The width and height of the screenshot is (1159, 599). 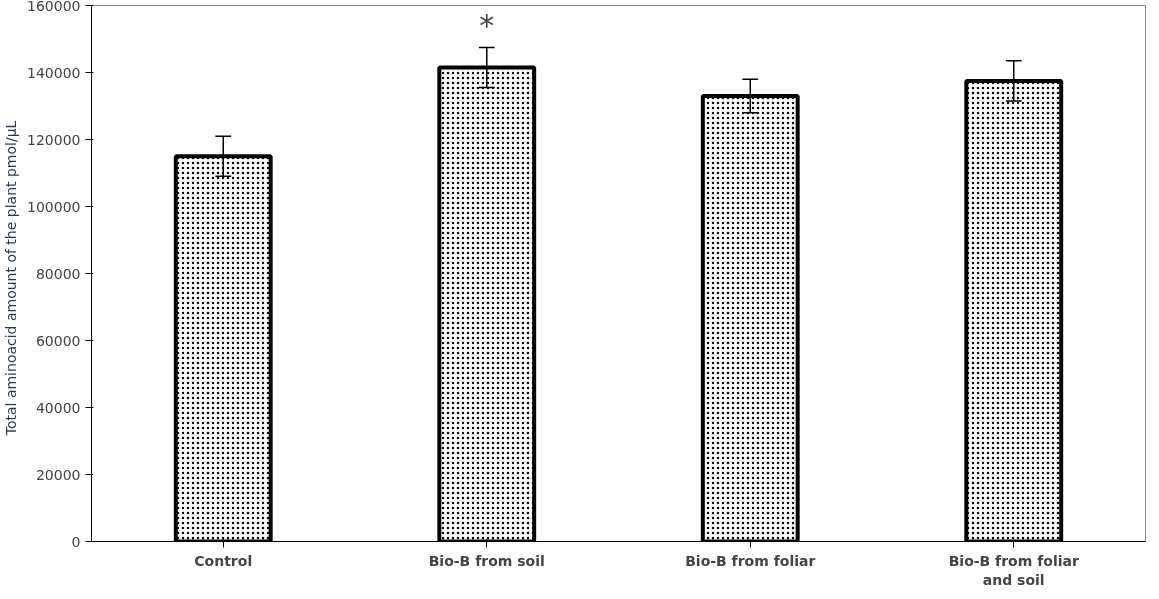 What do you see at coordinates (54, 139) in the screenshot?
I see `y-tick-label: 120000` at bounding box center [54, 139].